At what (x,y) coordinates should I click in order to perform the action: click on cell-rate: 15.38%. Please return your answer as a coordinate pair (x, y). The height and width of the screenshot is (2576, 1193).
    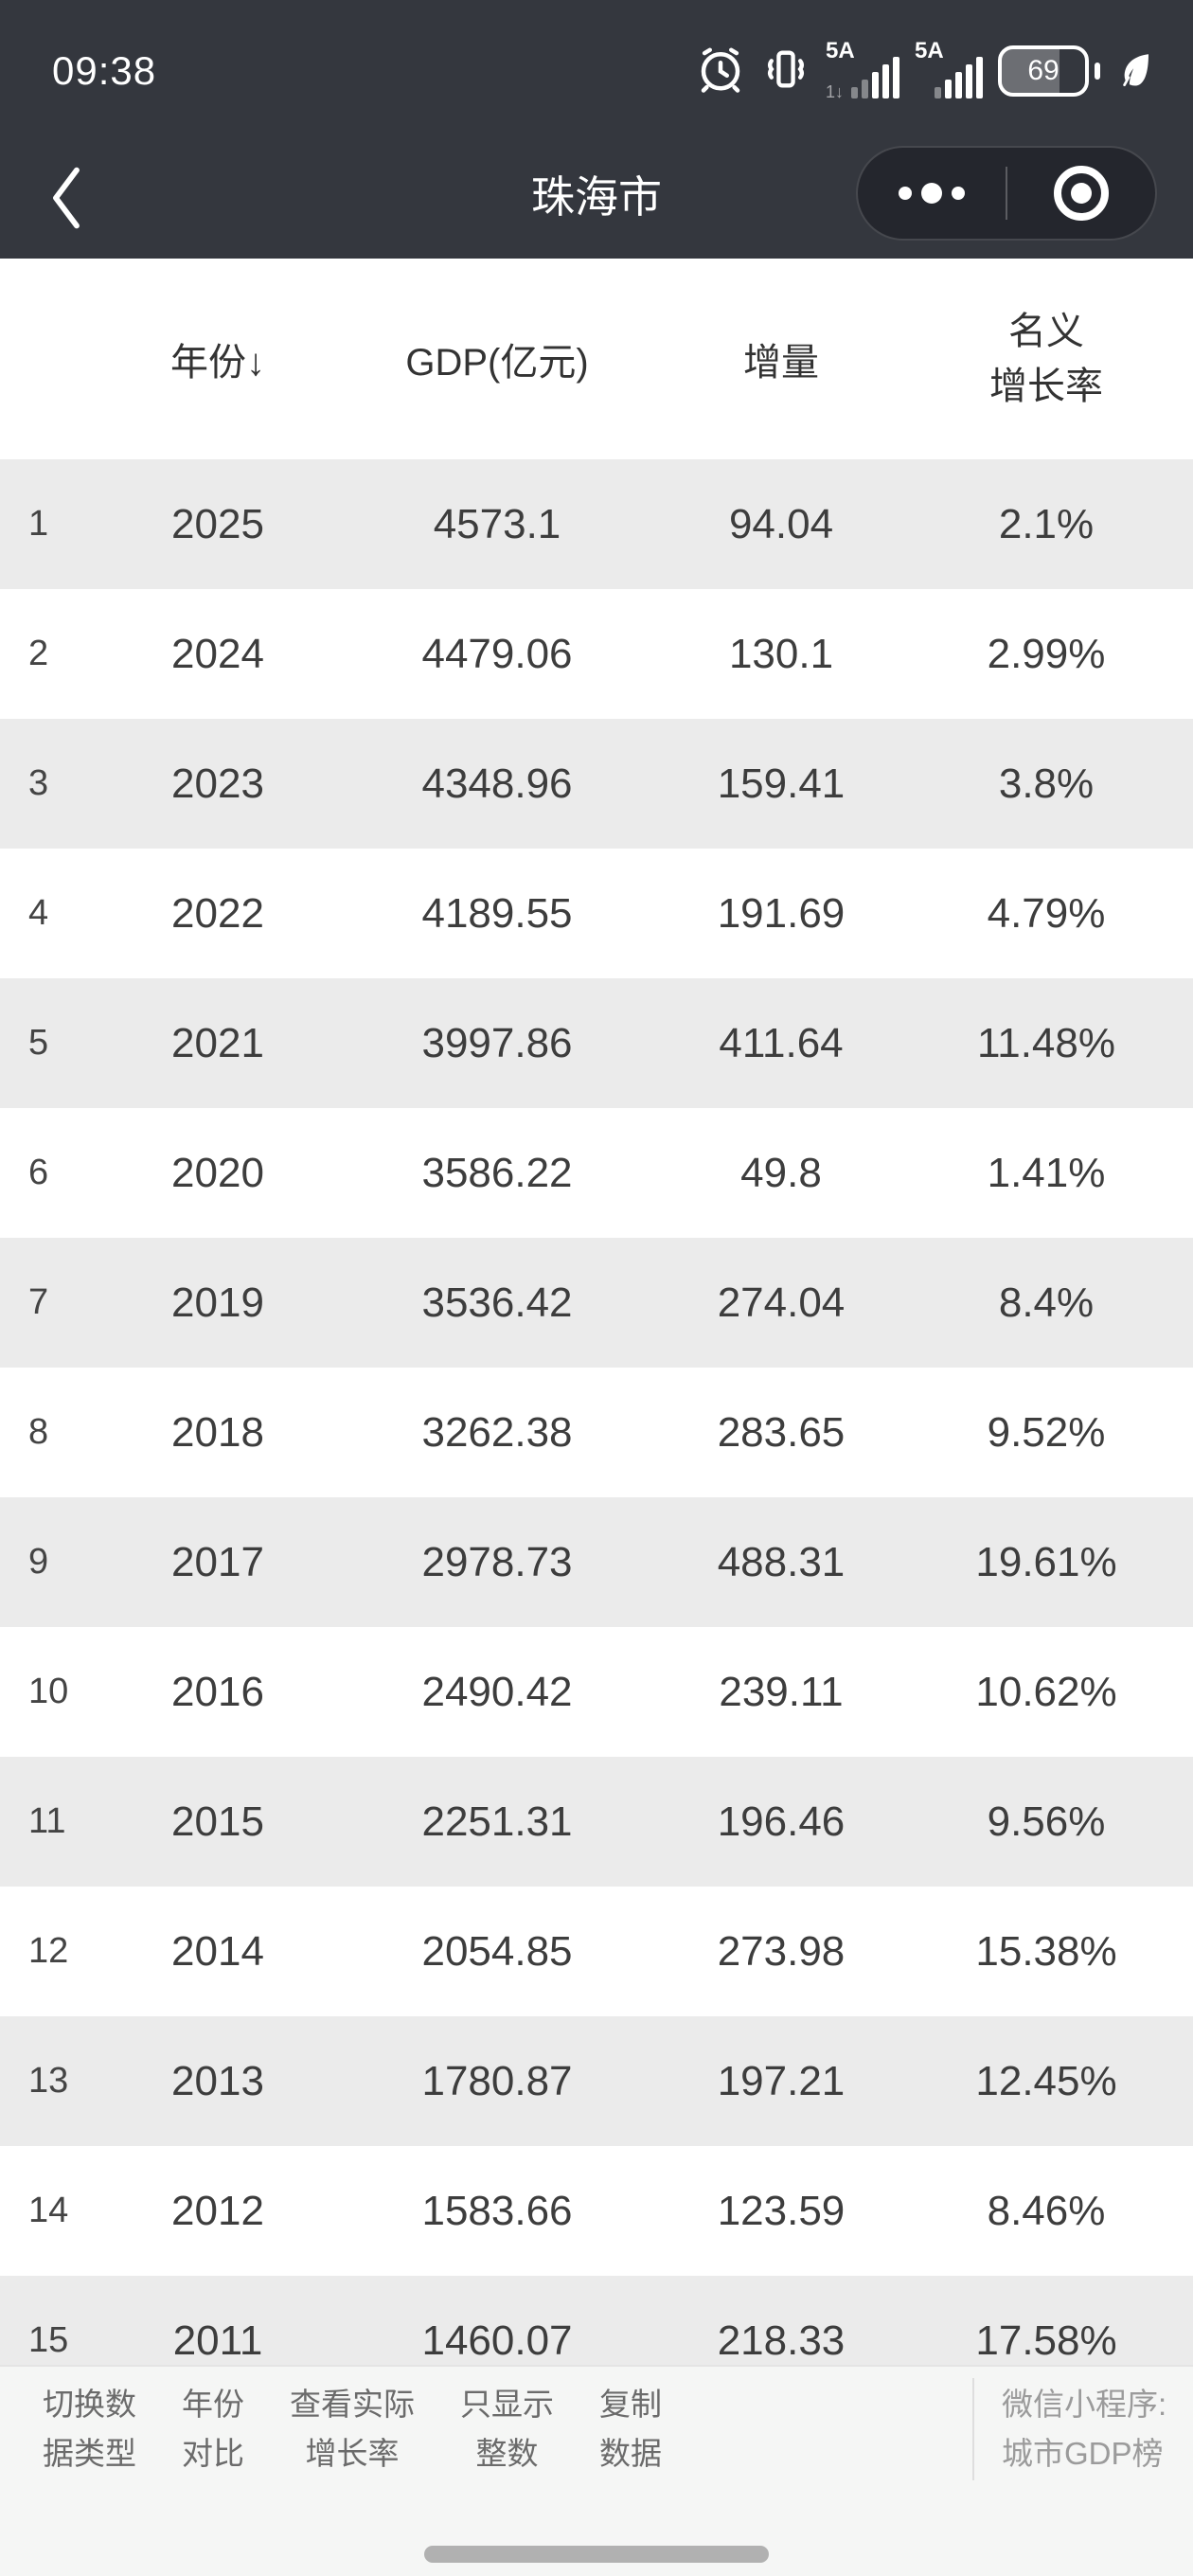
    Looking at the image, I should click on (1046, 1951).